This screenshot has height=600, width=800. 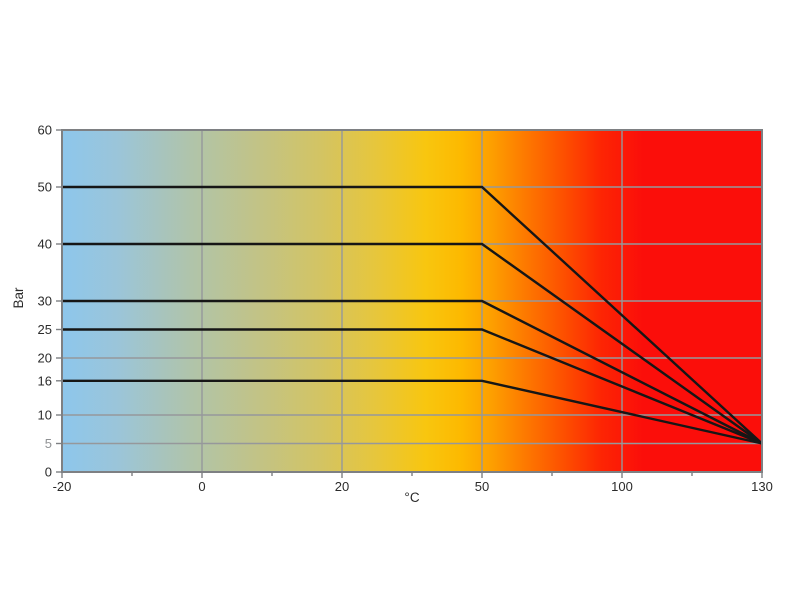 I want to click on x-tick-label-50: 50, so click(x=482, y=486).